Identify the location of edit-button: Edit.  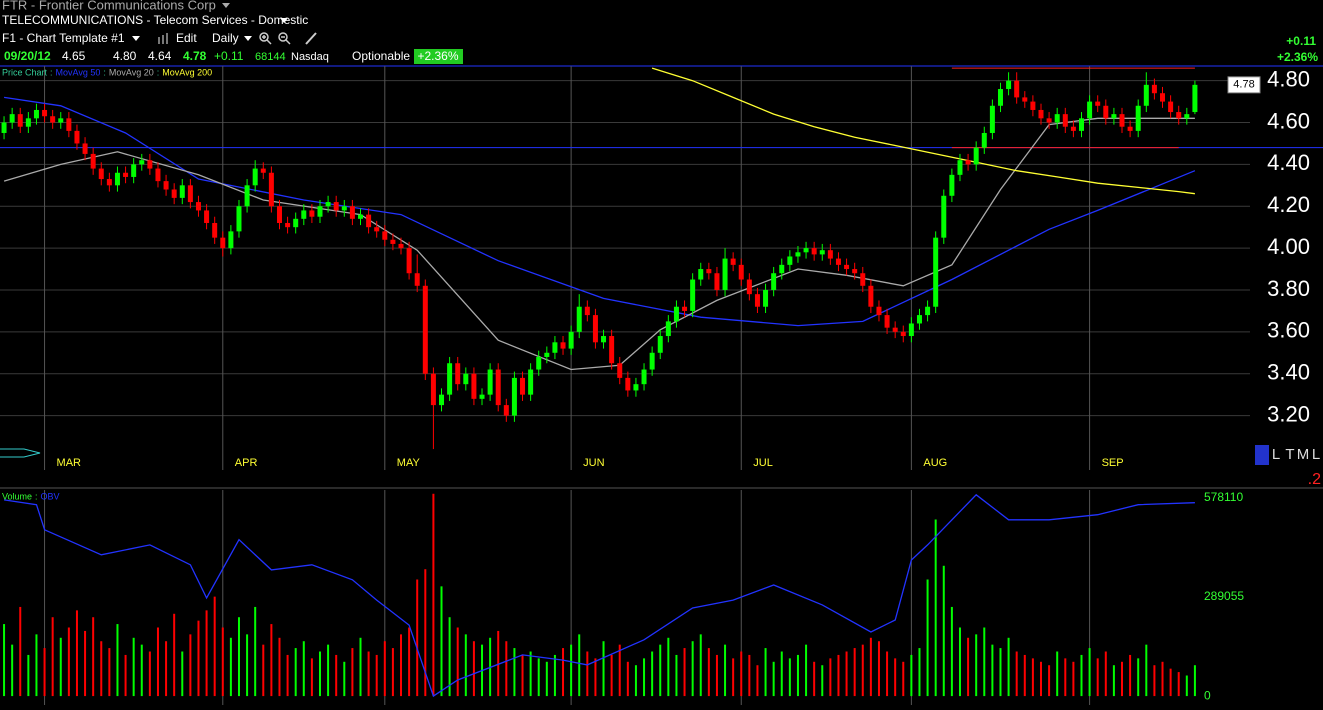
(186, 38).